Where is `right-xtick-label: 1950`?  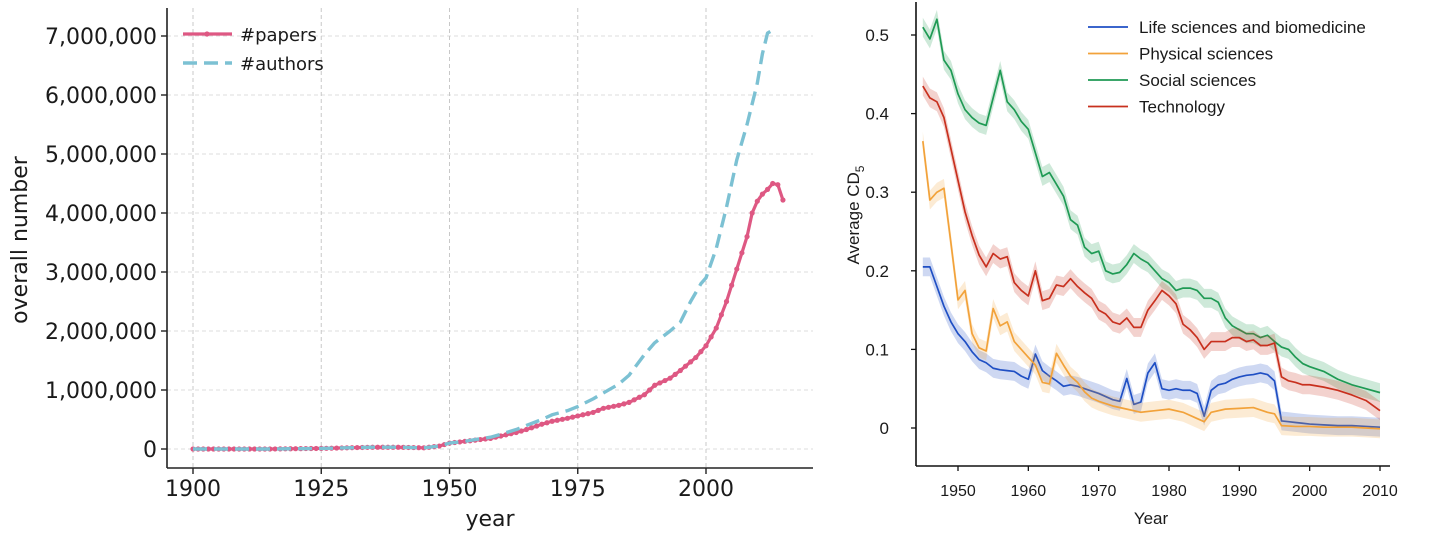
right-xtick-label: 1950 is located at coordinates (958, 491).